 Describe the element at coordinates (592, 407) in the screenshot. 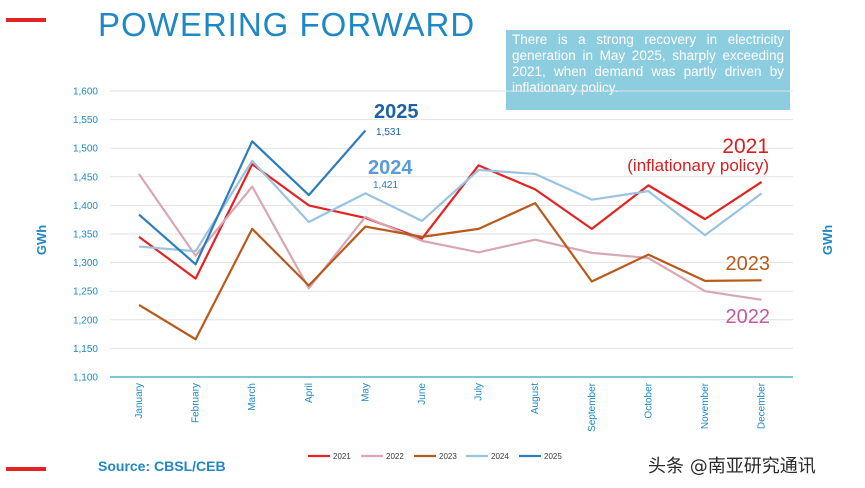

I see `x-tick-label: September` at that location.